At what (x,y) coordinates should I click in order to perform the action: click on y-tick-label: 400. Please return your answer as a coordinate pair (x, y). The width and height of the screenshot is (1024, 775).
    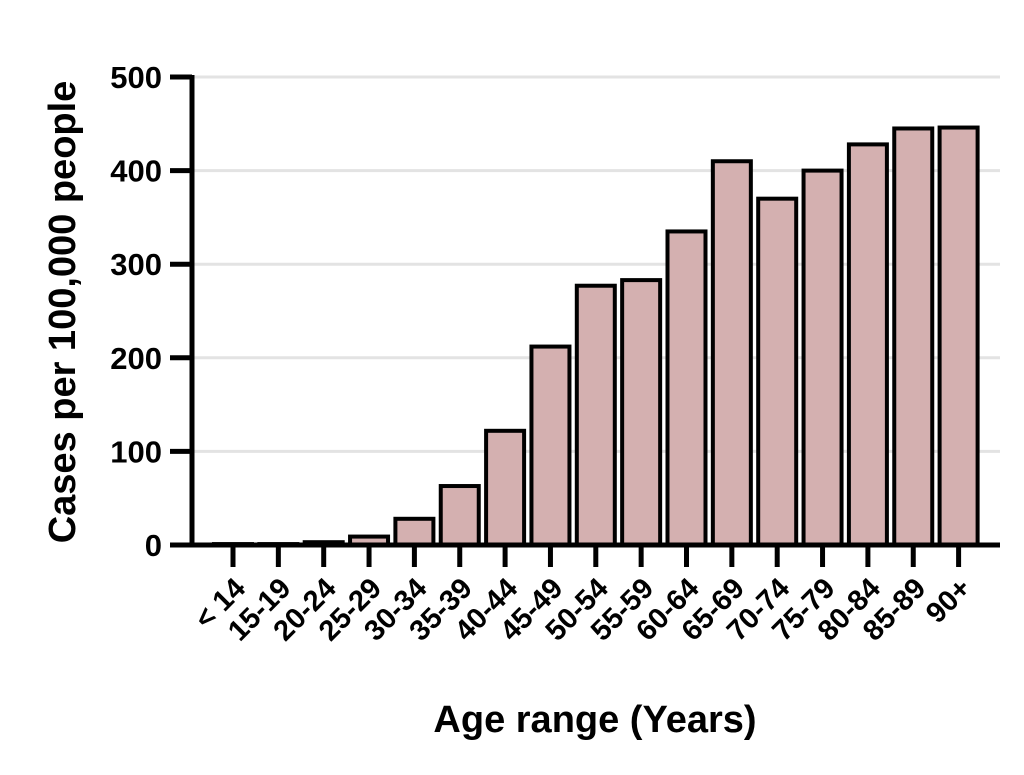
    Looking at the image, I should click on (136, 171).